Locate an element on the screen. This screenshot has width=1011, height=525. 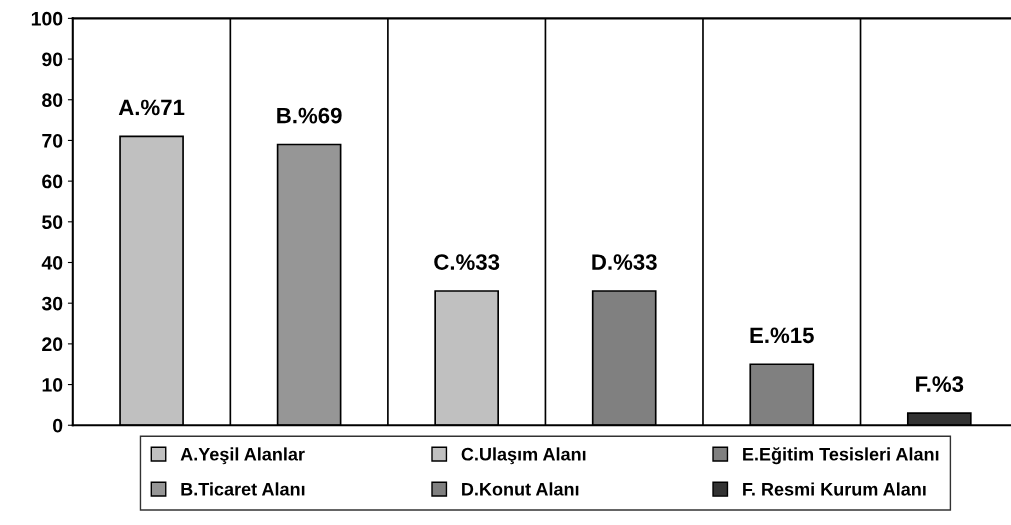
y-tick-label: 70 is located at coordinates (52, 140).